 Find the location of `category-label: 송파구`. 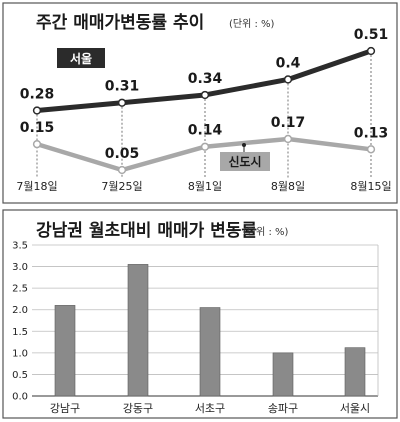

category-label: 송파구 is located at coordinates (283, 408).